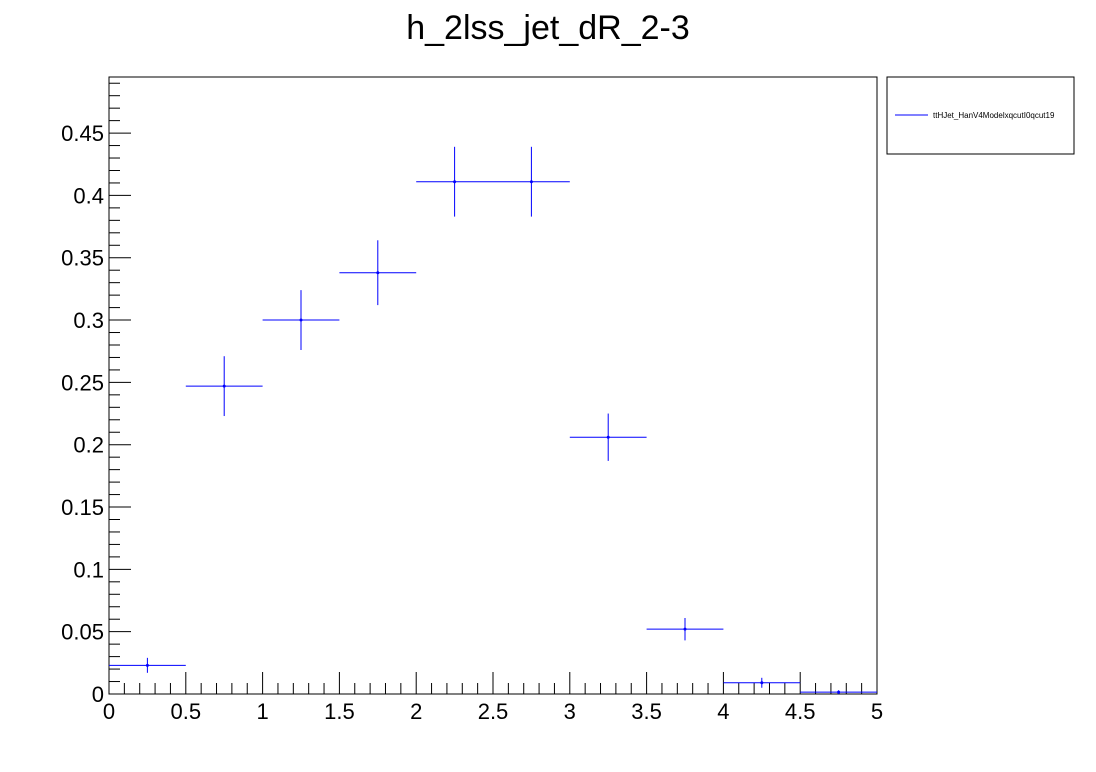 The height and width of the screenshot is (772, 1096). I want to click on x-tick-label: 4.5, so click(800, 711).